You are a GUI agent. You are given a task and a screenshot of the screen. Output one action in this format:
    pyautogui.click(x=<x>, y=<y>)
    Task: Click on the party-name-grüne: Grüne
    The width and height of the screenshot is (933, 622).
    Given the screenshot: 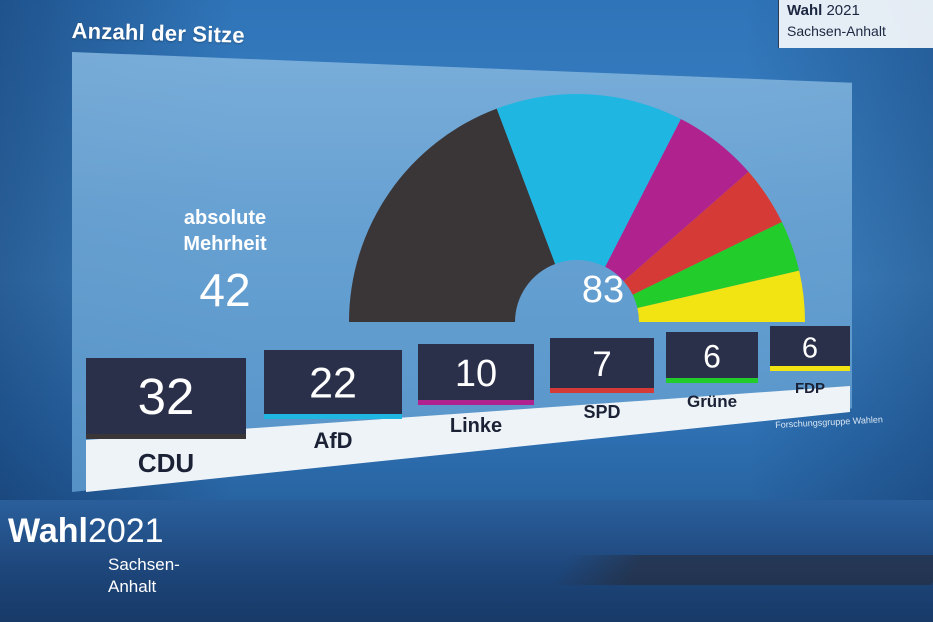 What is the action you would take?
    pyautogui.click(x=712, y=401)
    